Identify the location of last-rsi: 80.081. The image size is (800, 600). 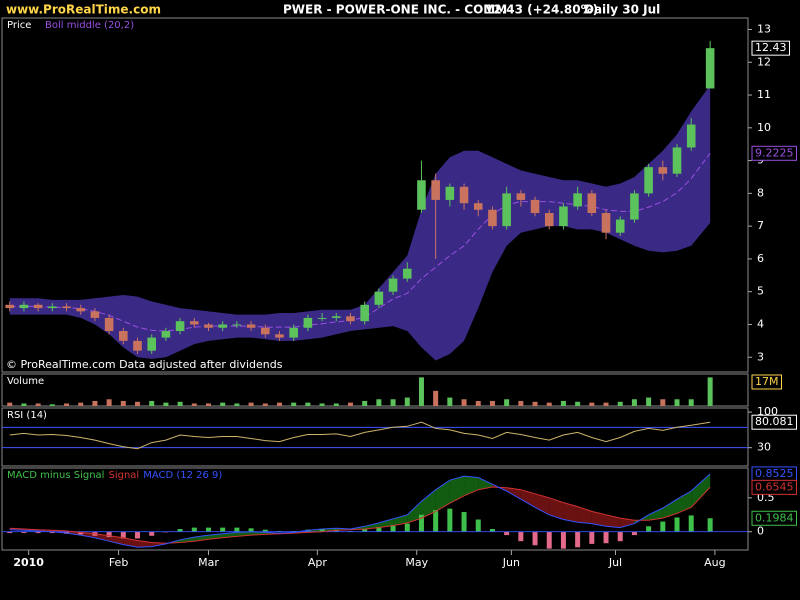
(774, 421).